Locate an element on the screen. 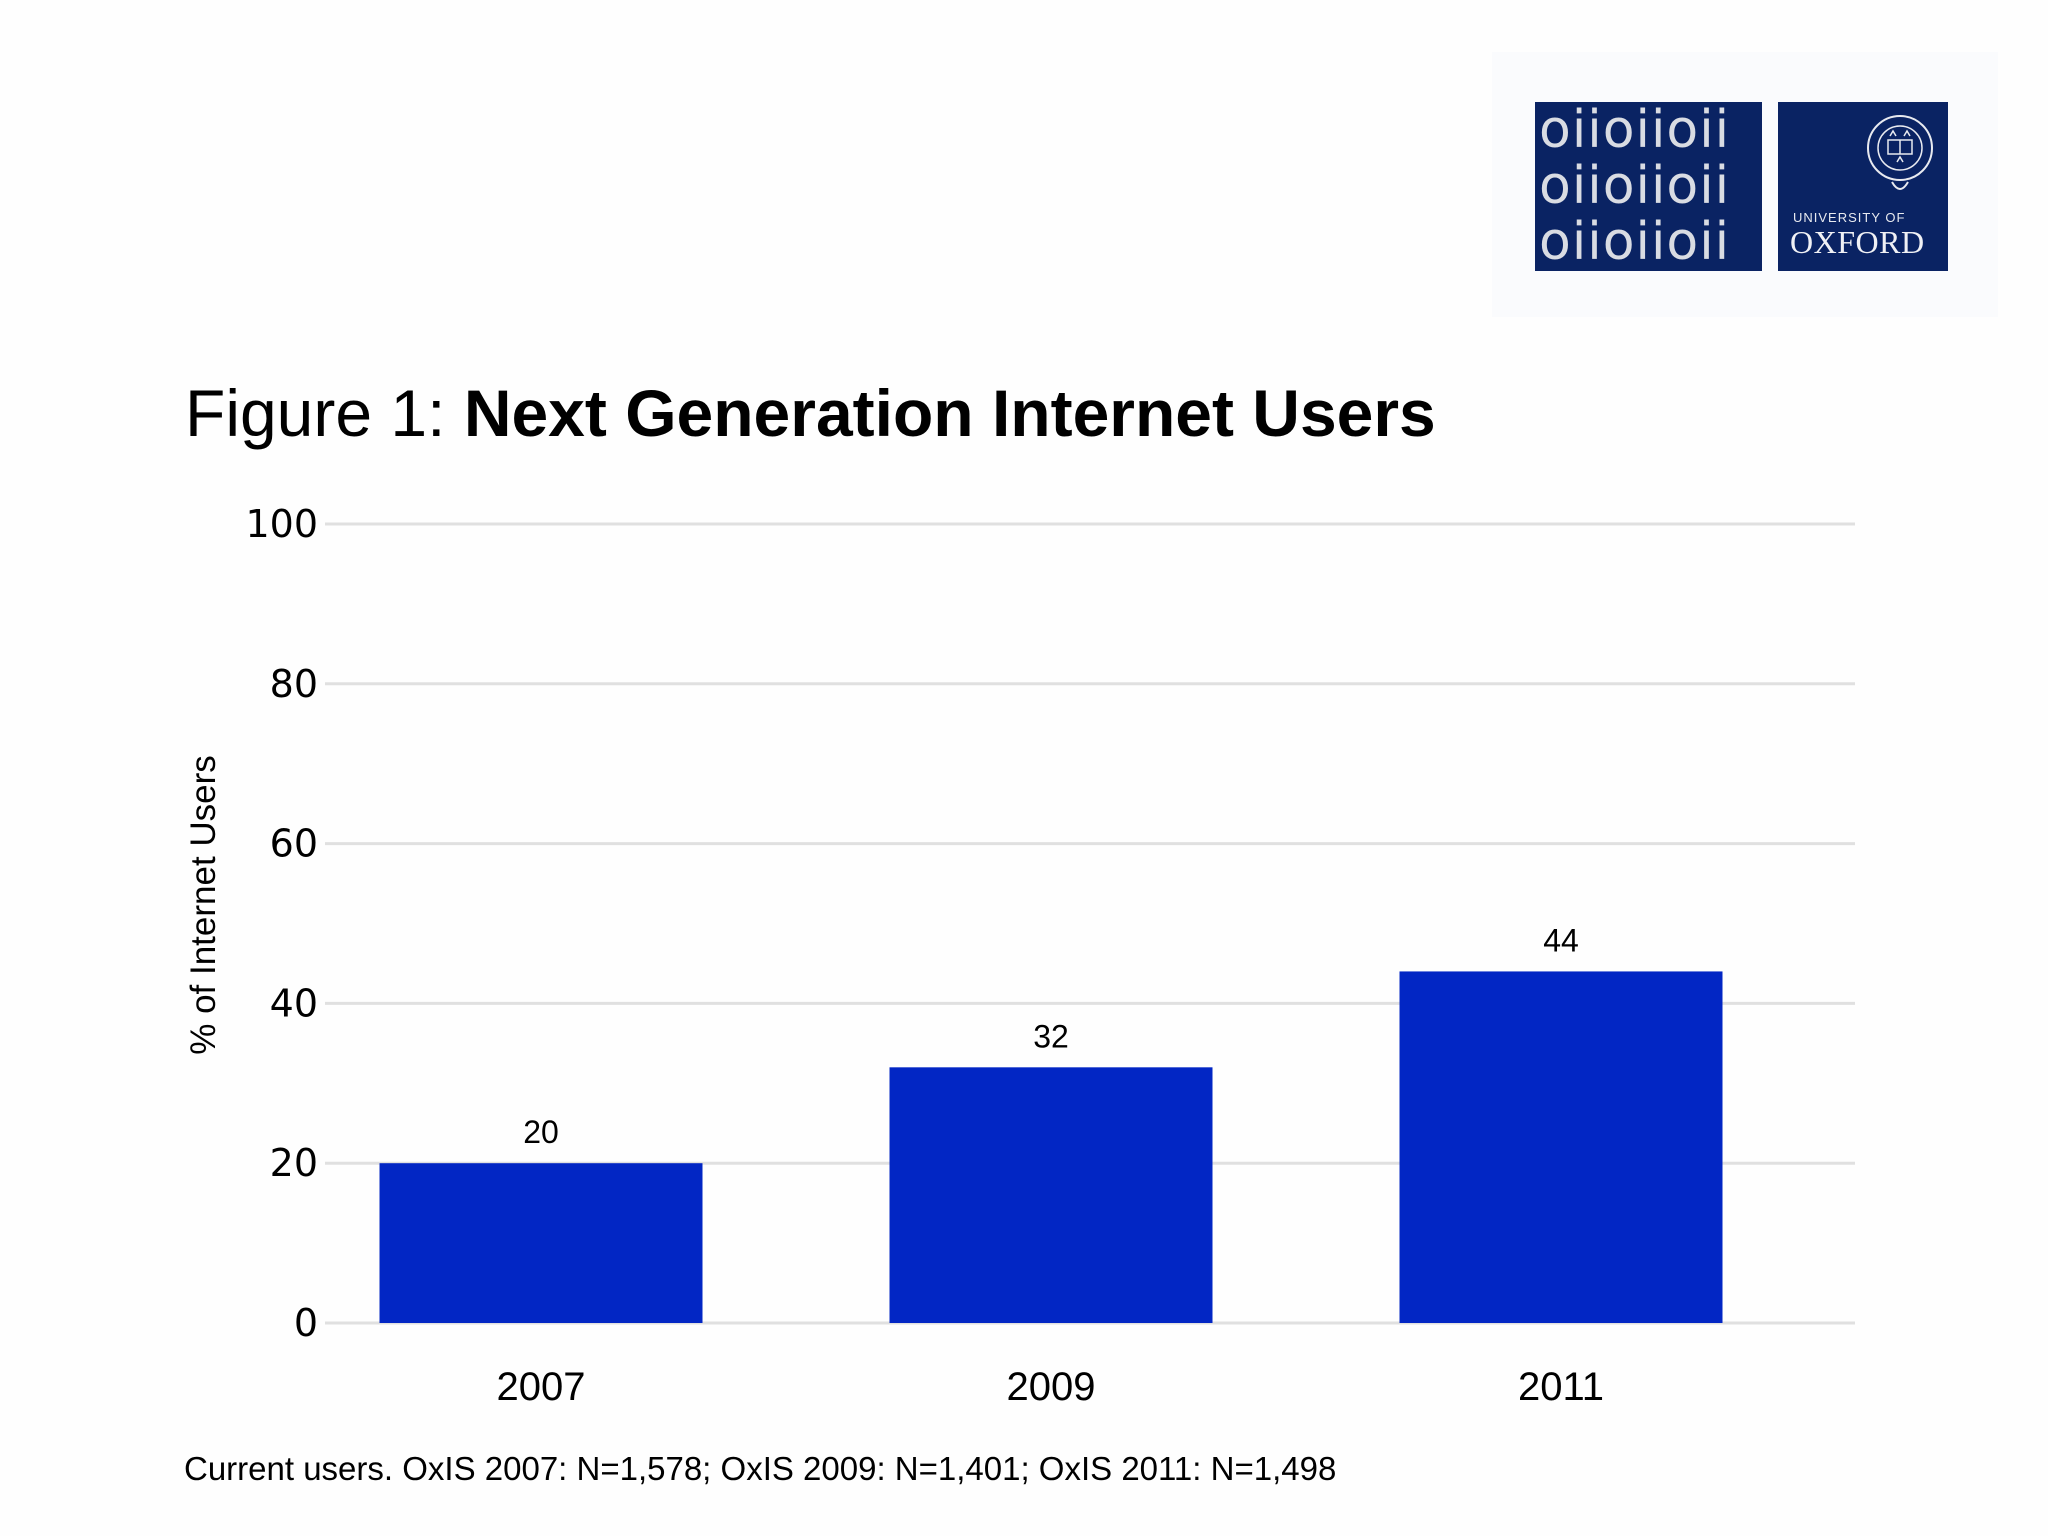  data-label: 32 is located at coordinates (1051, 1036).